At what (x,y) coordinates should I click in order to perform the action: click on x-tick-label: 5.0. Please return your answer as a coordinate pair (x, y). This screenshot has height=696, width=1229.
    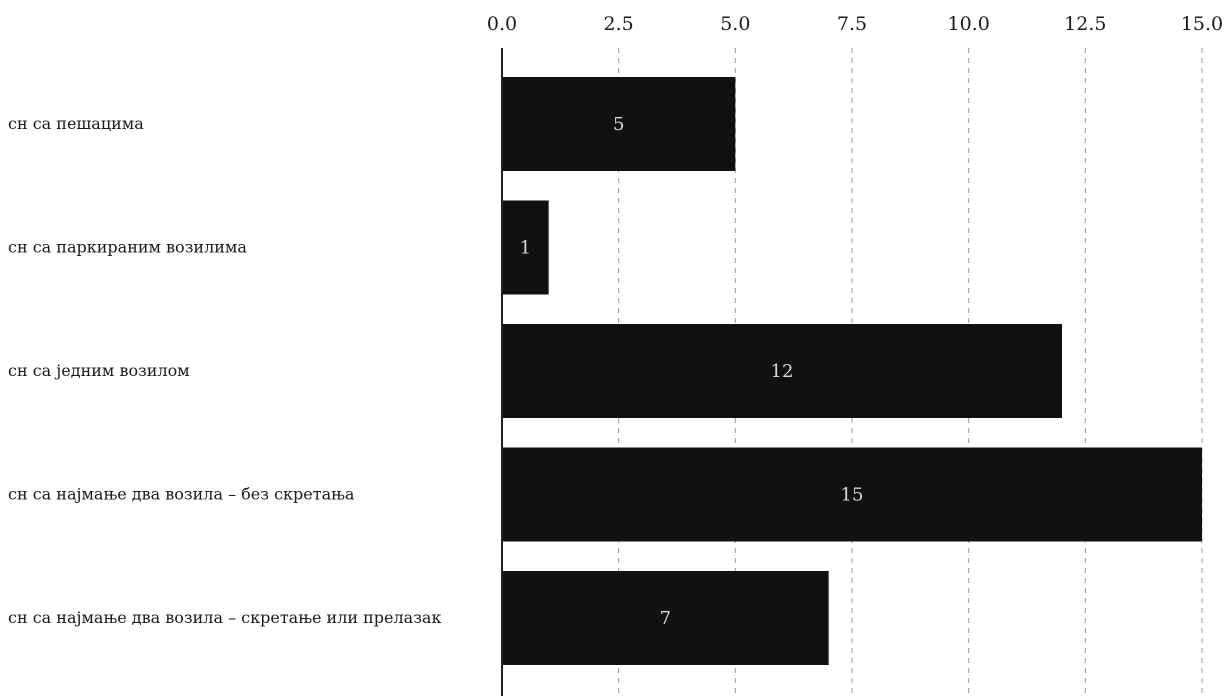
    Looking at the image, I should click on (735, 24).